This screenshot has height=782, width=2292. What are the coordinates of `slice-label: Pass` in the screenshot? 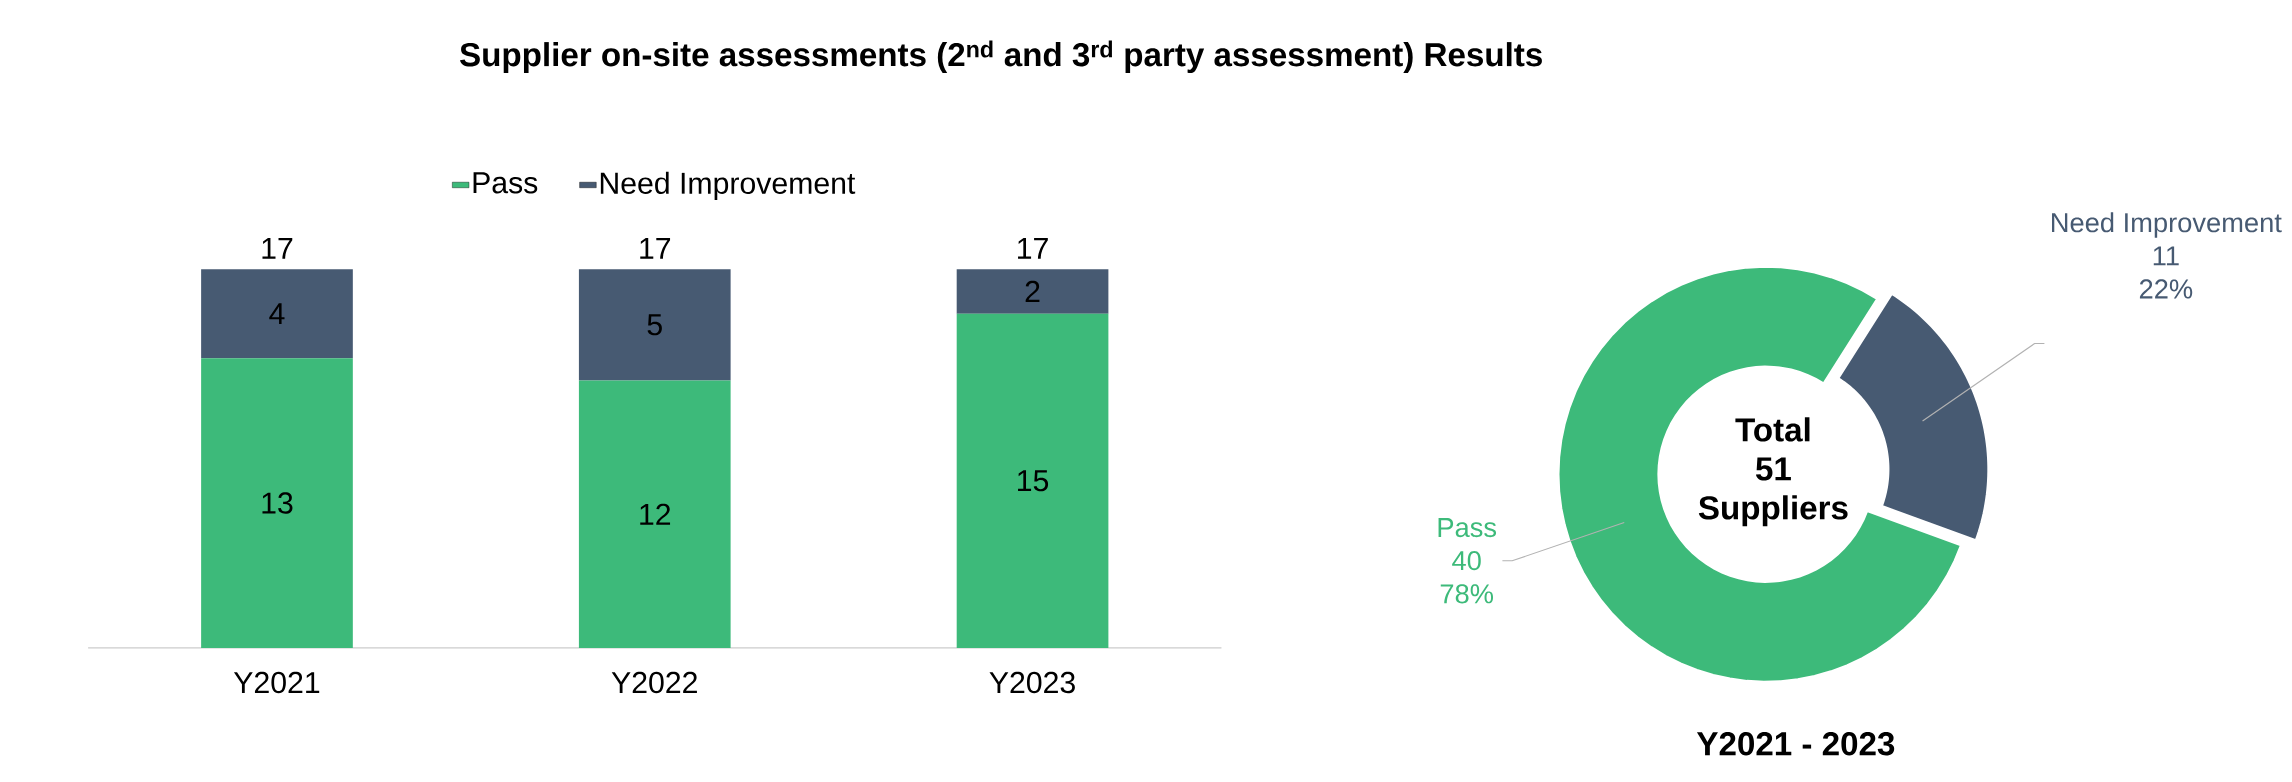 It's located at (1467, 528).